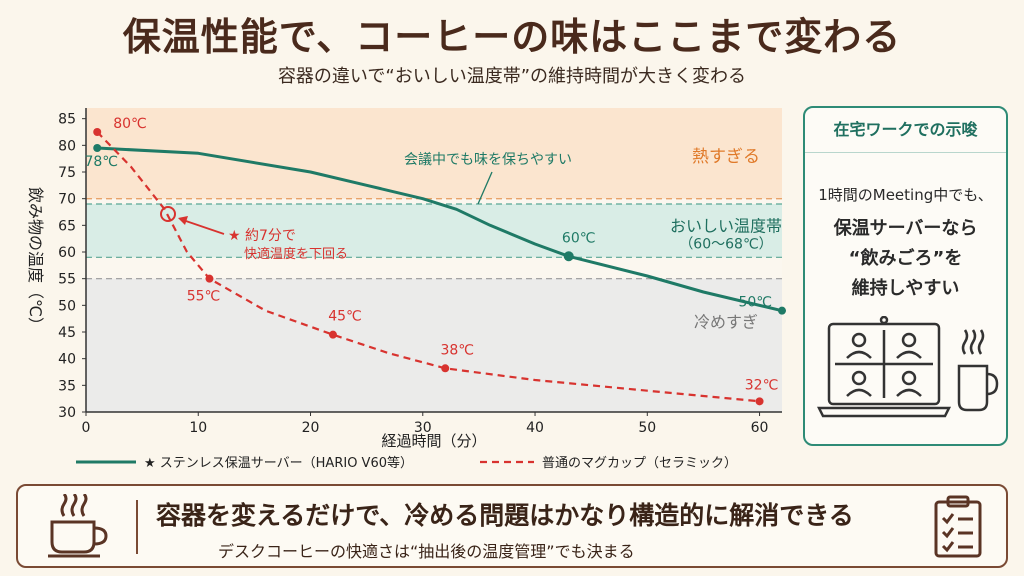  I want to click on data-label: 45℃, so click(345, 317).